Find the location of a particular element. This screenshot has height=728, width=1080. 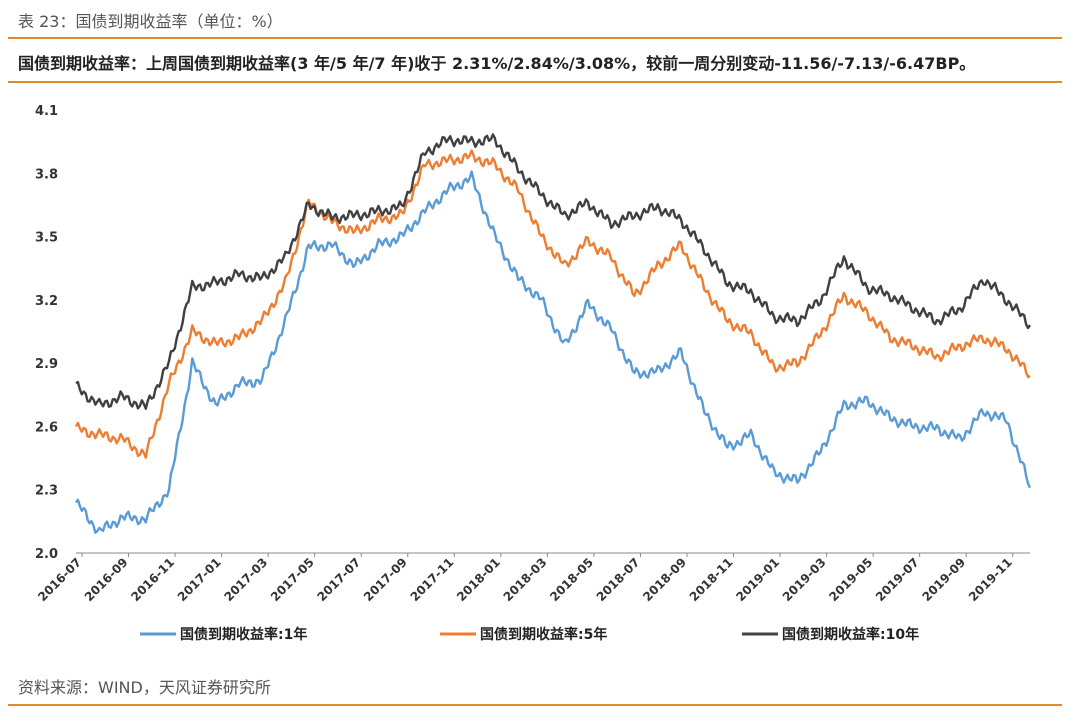

x-tick-label: 2019-05 is located at coordinates (850, 579).